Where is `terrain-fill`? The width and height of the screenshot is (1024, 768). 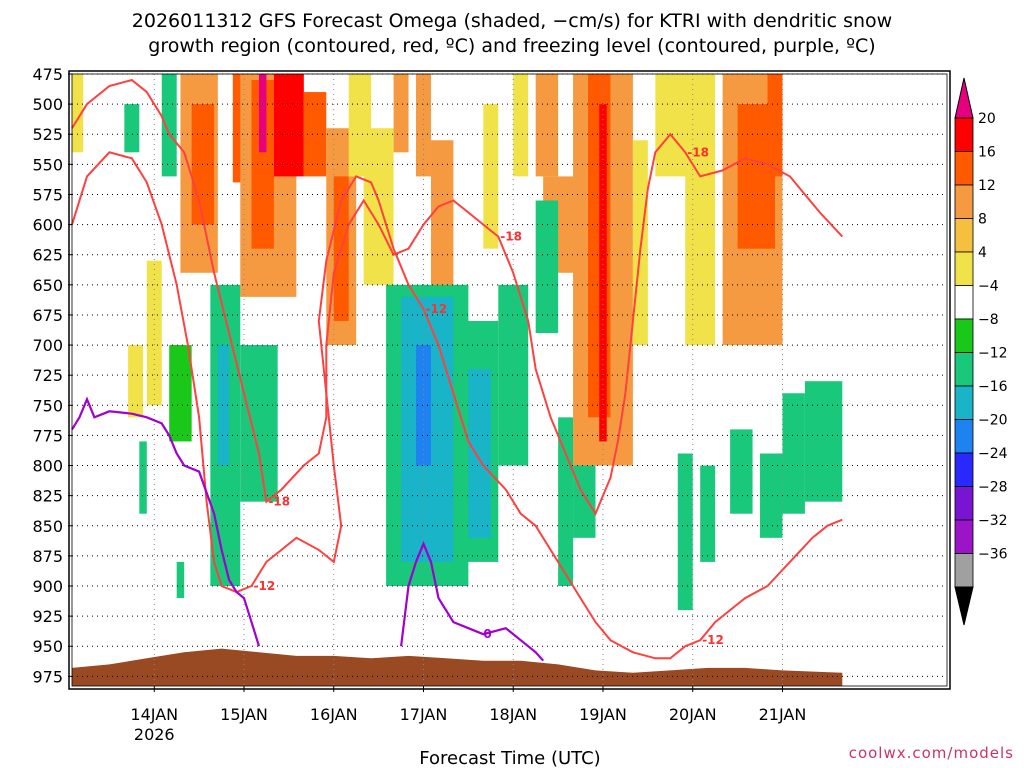
terrain-fill is located at coordinates (457, 667).